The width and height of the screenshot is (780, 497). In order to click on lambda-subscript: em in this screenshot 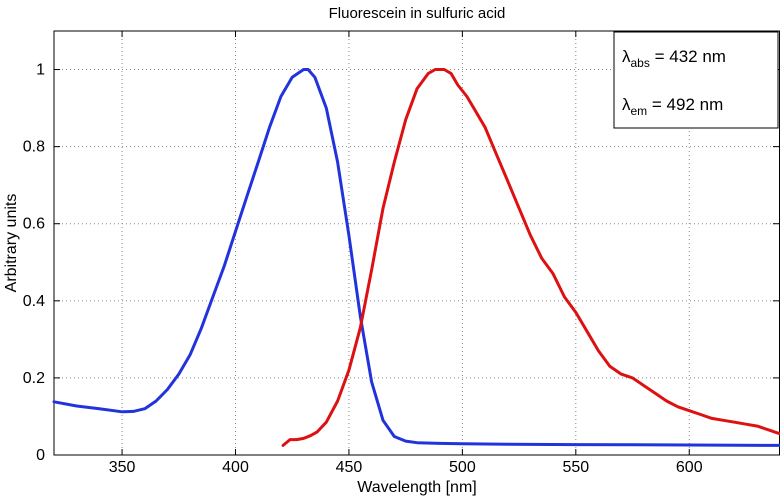, I will do `click(639, 111)`.